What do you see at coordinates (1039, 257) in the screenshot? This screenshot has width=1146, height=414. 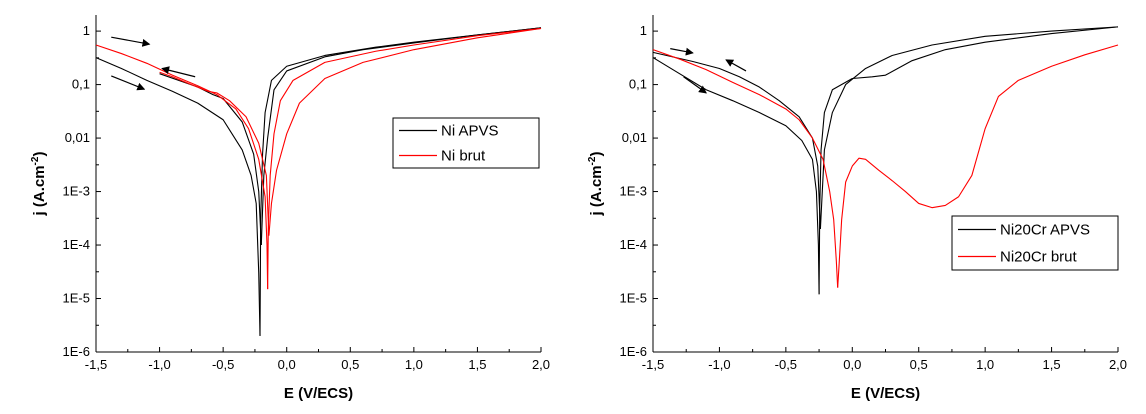 I see `legend-label: Ni20Cr brut` at bounding box center [1039, 257].